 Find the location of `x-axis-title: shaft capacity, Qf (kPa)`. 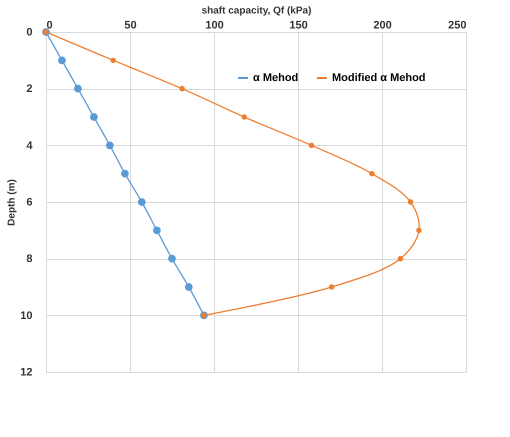

x-axis-title: shaft capacity, Qf (kPa) is located at coordinates (257, 11).